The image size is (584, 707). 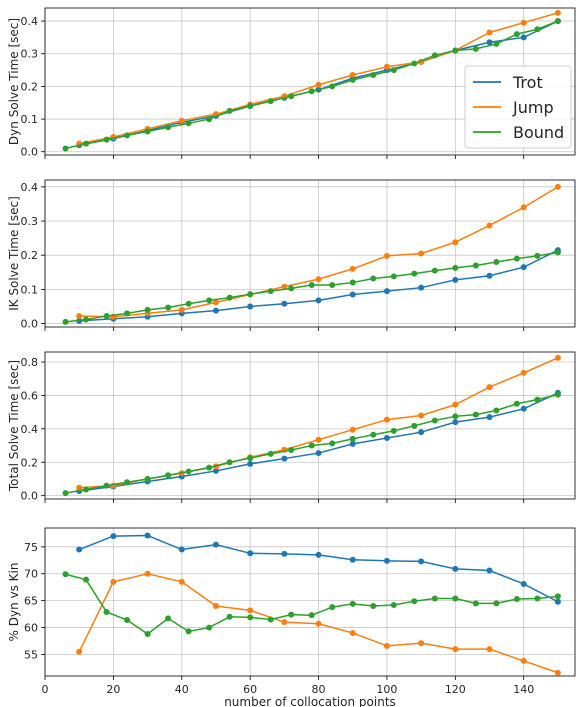 What do you see at coordinates (455, 689) in the screenshot?
I see `x-tick-label: 120` at bounding box center [455, 689].